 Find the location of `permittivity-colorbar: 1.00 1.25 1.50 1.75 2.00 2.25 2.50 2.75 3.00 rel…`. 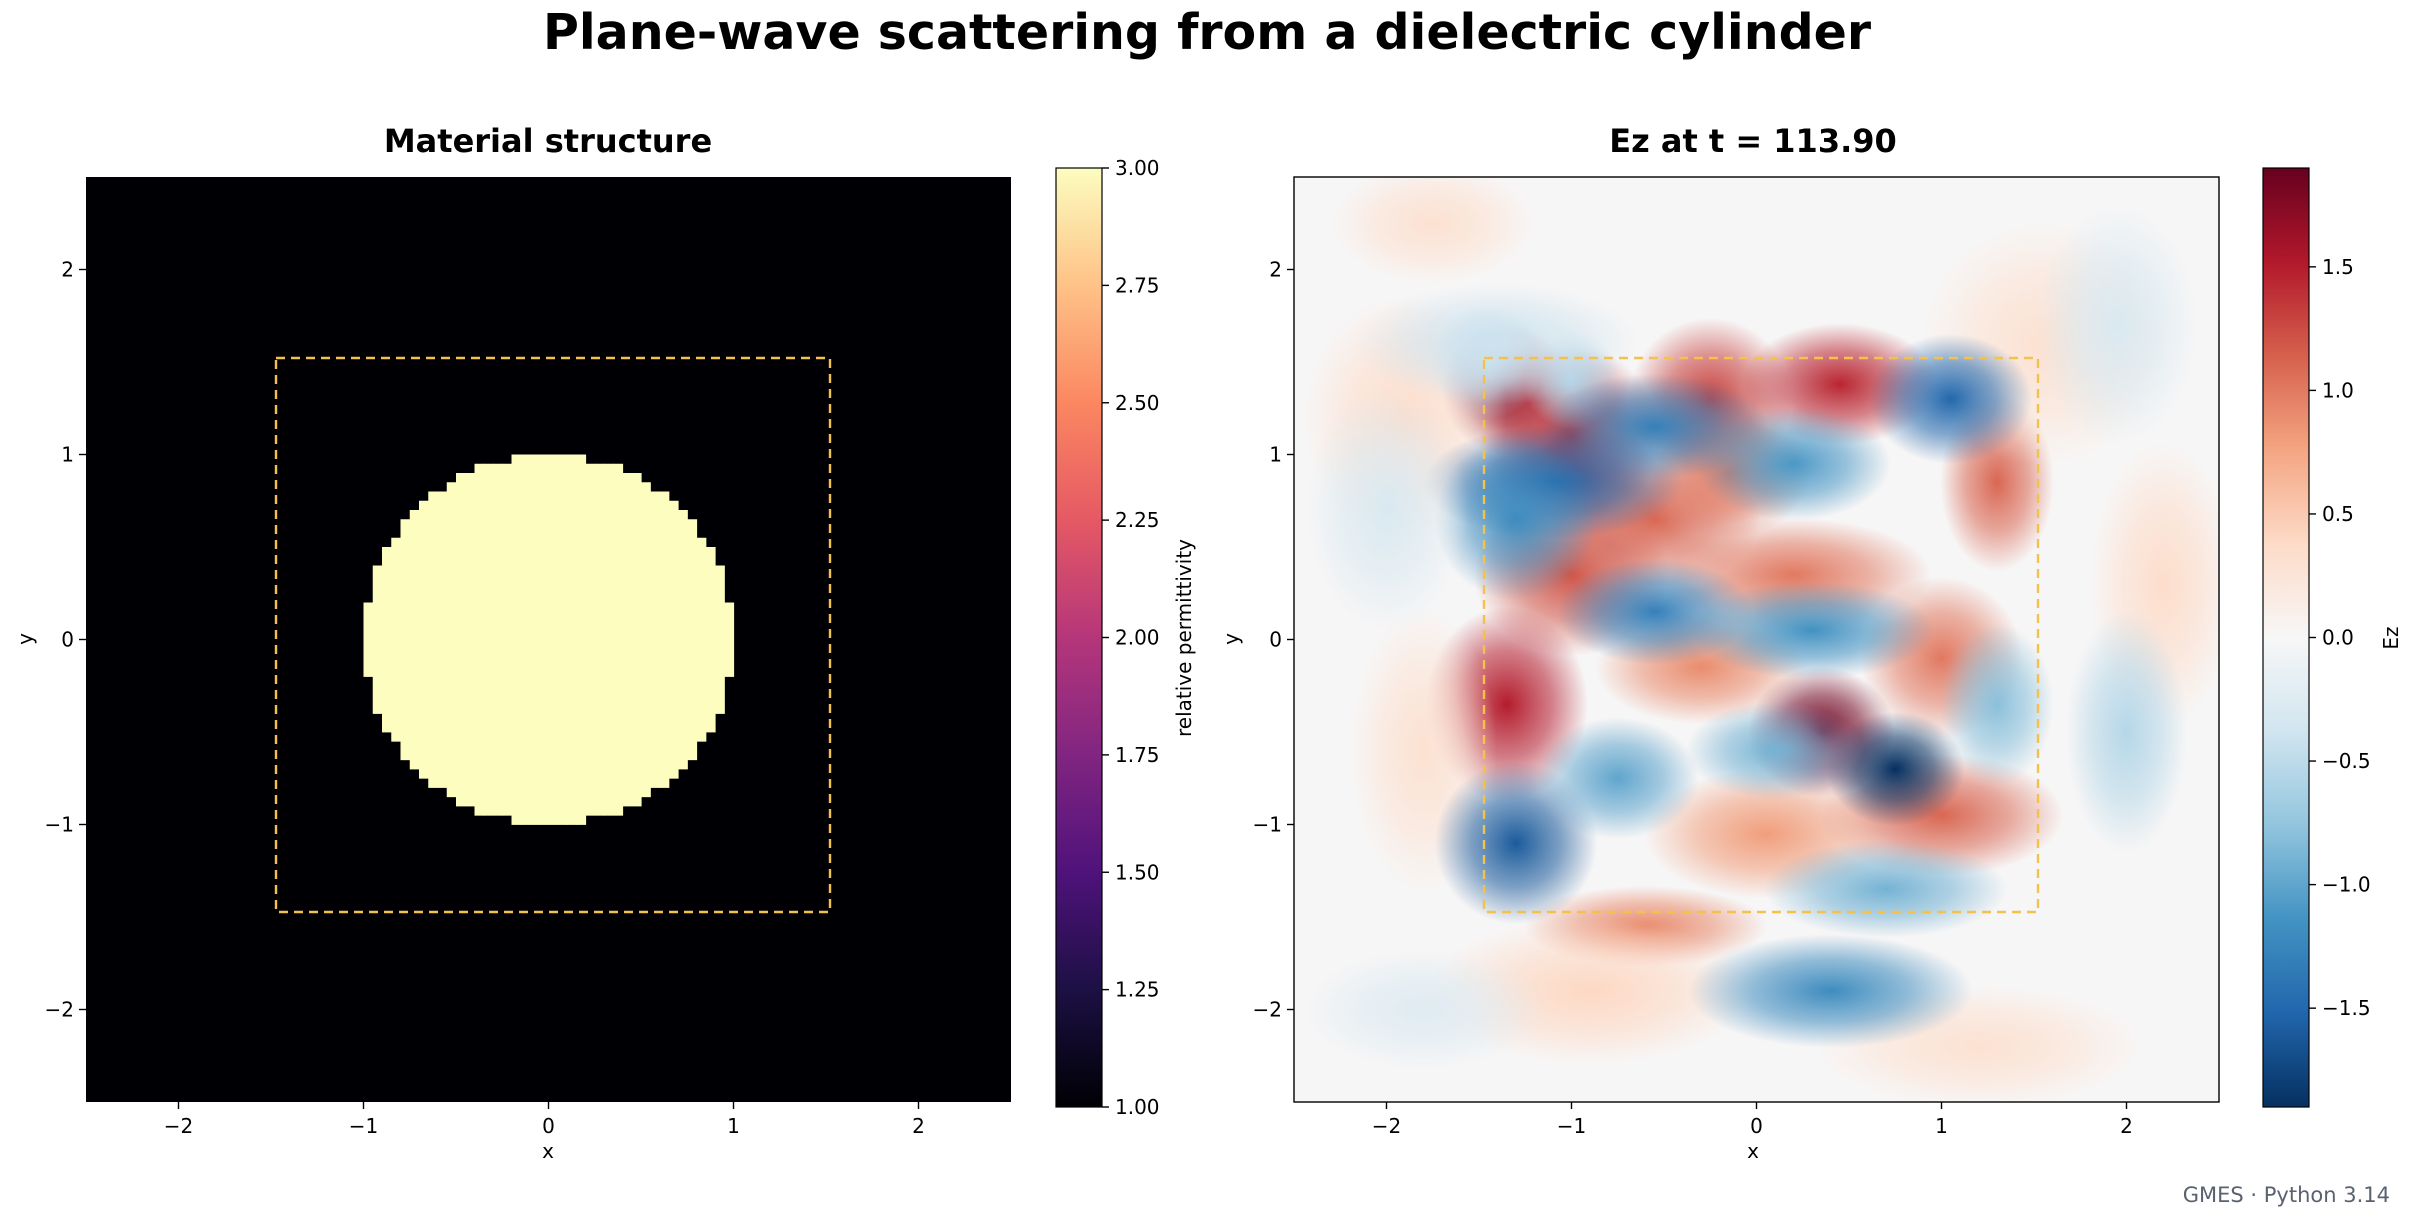

permittivity-colorbar: 1.00 1.25 1.50 1.75 2.00 2.25 2.50 2.75 3.00 rel… is located at coordinates (1125, 637).